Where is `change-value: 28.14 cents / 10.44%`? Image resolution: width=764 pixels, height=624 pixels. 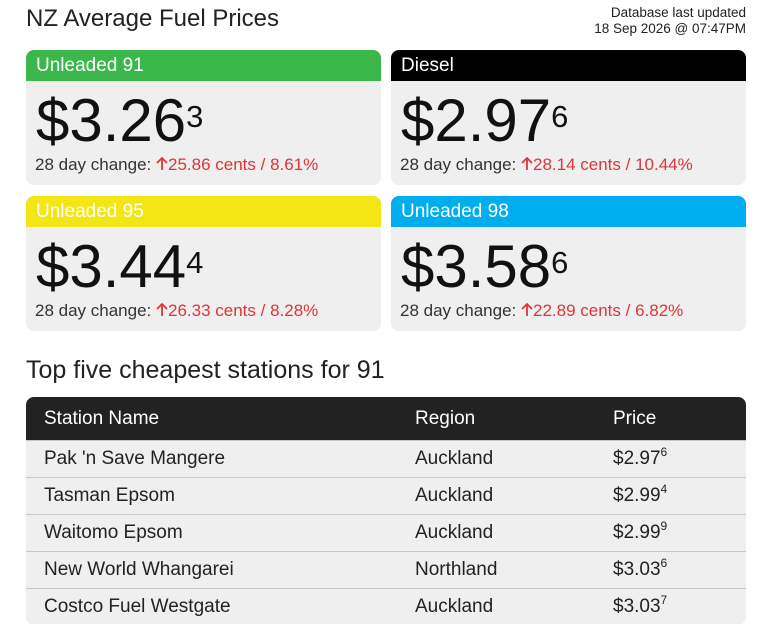 change-value: 28.14 cents / 10.44% is located at coordinates (604, 164).